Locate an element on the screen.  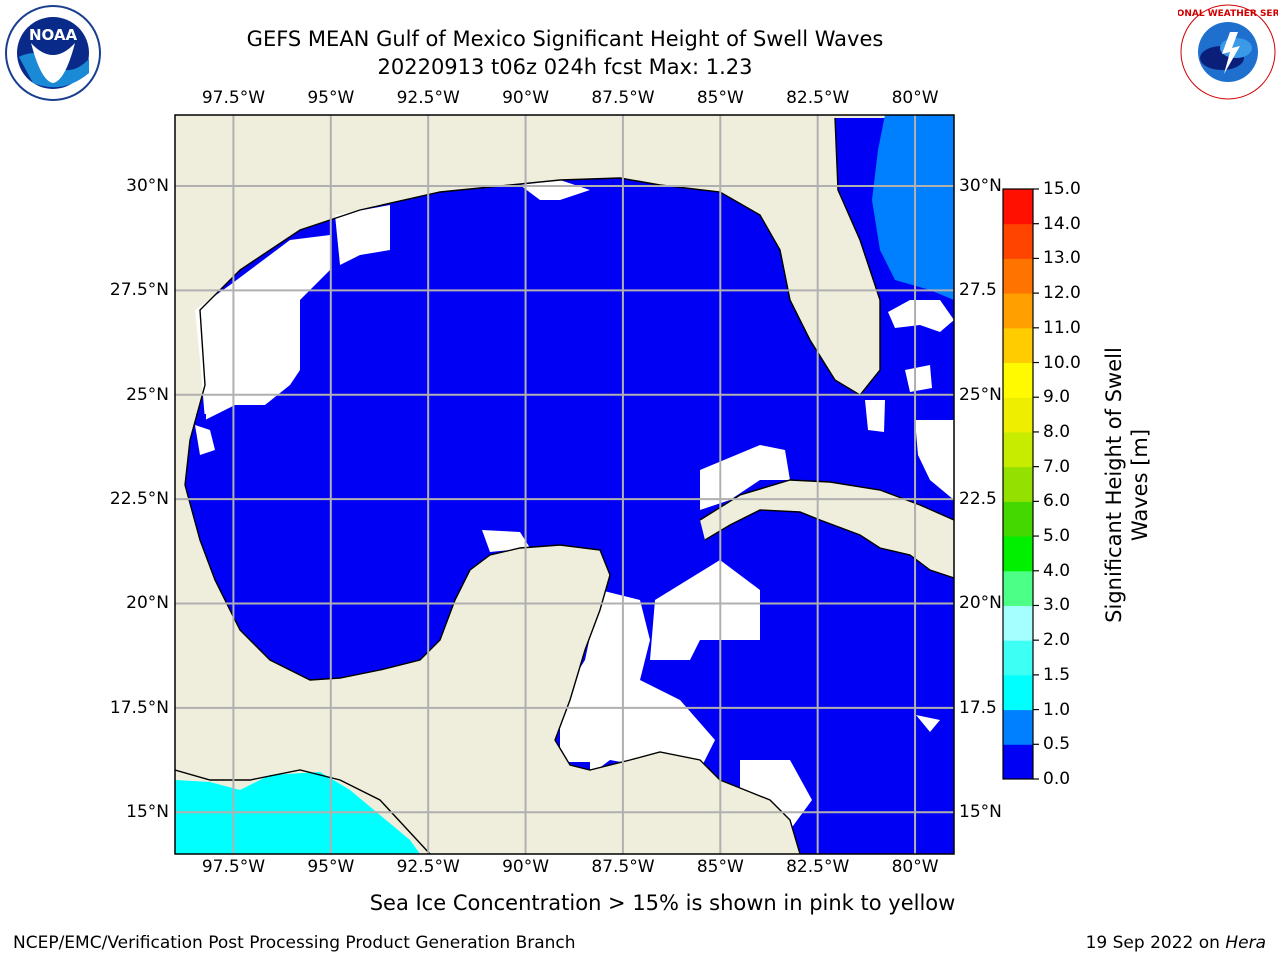
colorbar-tick-label: 4.0 is located at coordinates (1057, 570).